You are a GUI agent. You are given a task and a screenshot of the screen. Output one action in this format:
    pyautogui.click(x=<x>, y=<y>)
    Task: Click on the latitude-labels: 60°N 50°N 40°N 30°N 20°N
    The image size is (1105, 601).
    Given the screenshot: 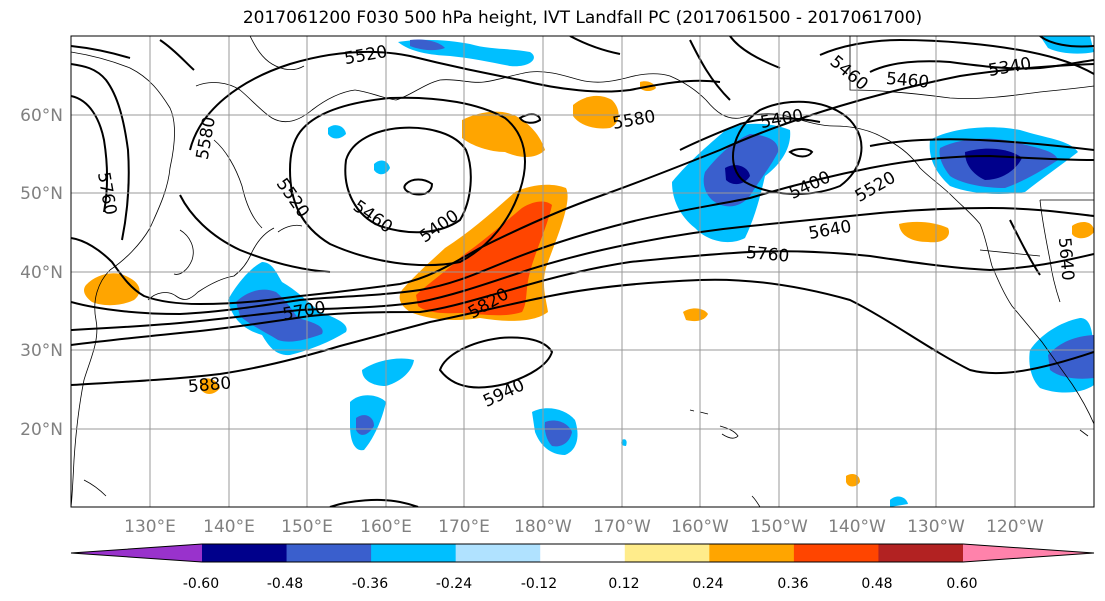 What is the action you would take?
    pyautogui.click(x=41, y=273)
    